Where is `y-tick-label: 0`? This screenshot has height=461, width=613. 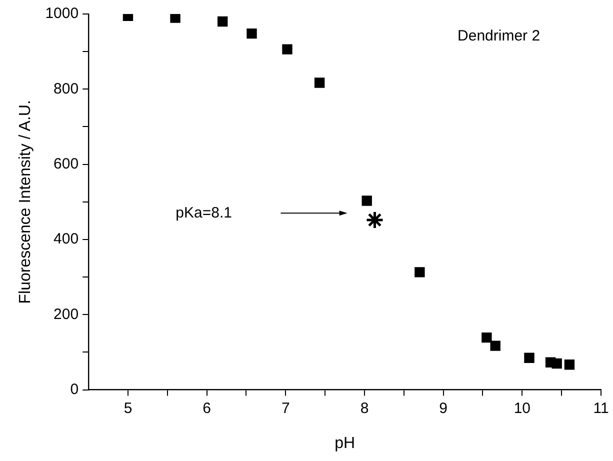
y-tick-label: 0 is located at coordinates (74, 389).